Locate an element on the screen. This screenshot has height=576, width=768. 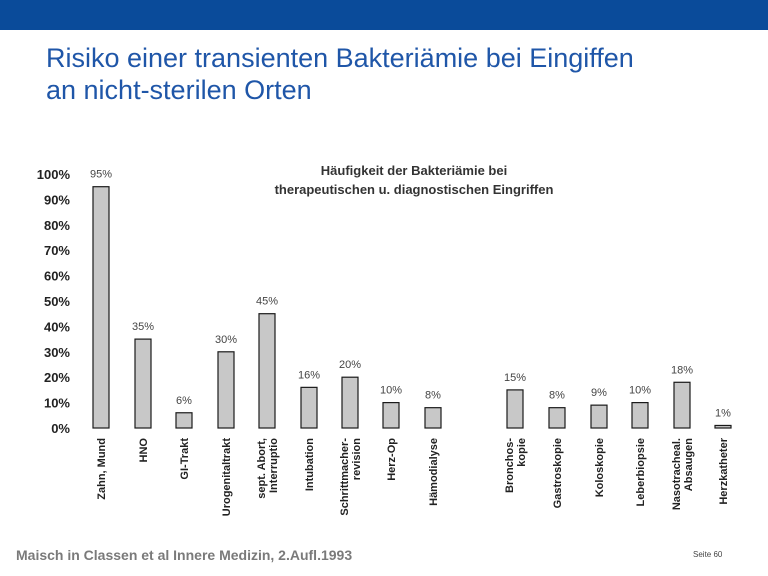
y-tick-label: 60% is located at coordinates (57, 276).